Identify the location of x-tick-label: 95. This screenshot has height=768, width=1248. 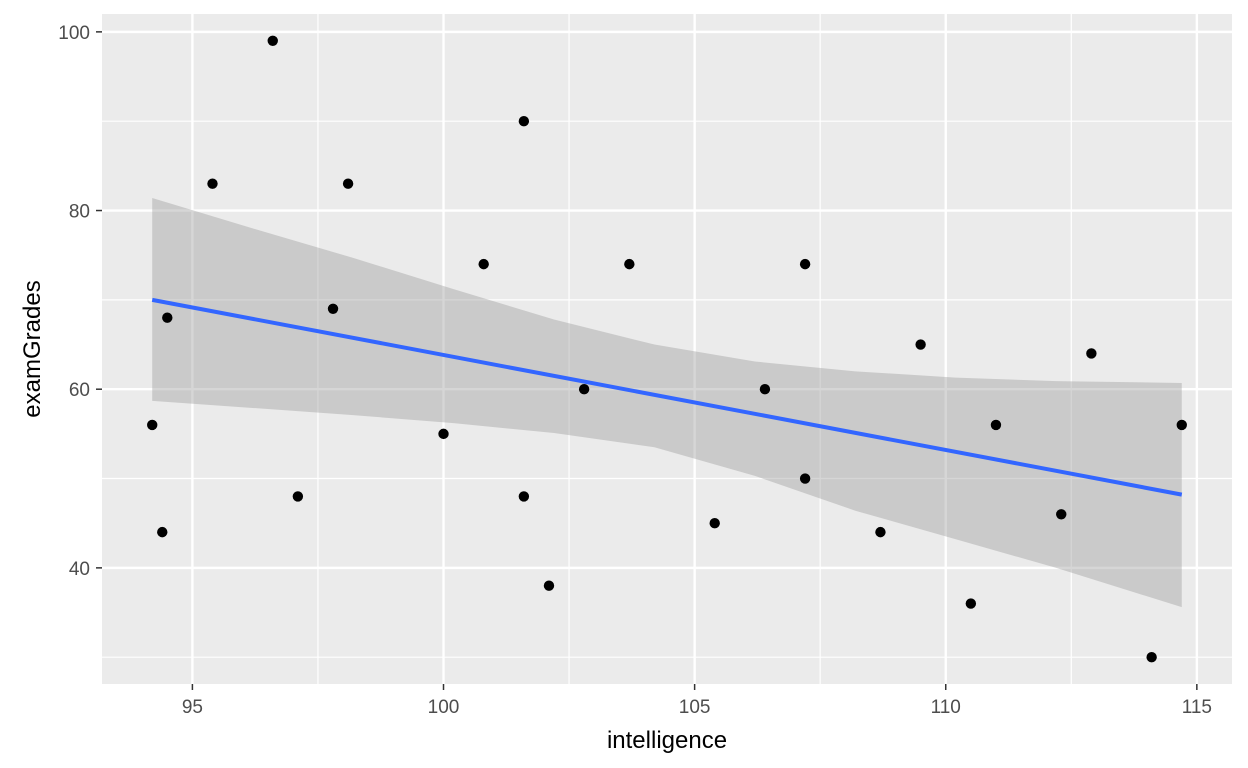
(192, 707).